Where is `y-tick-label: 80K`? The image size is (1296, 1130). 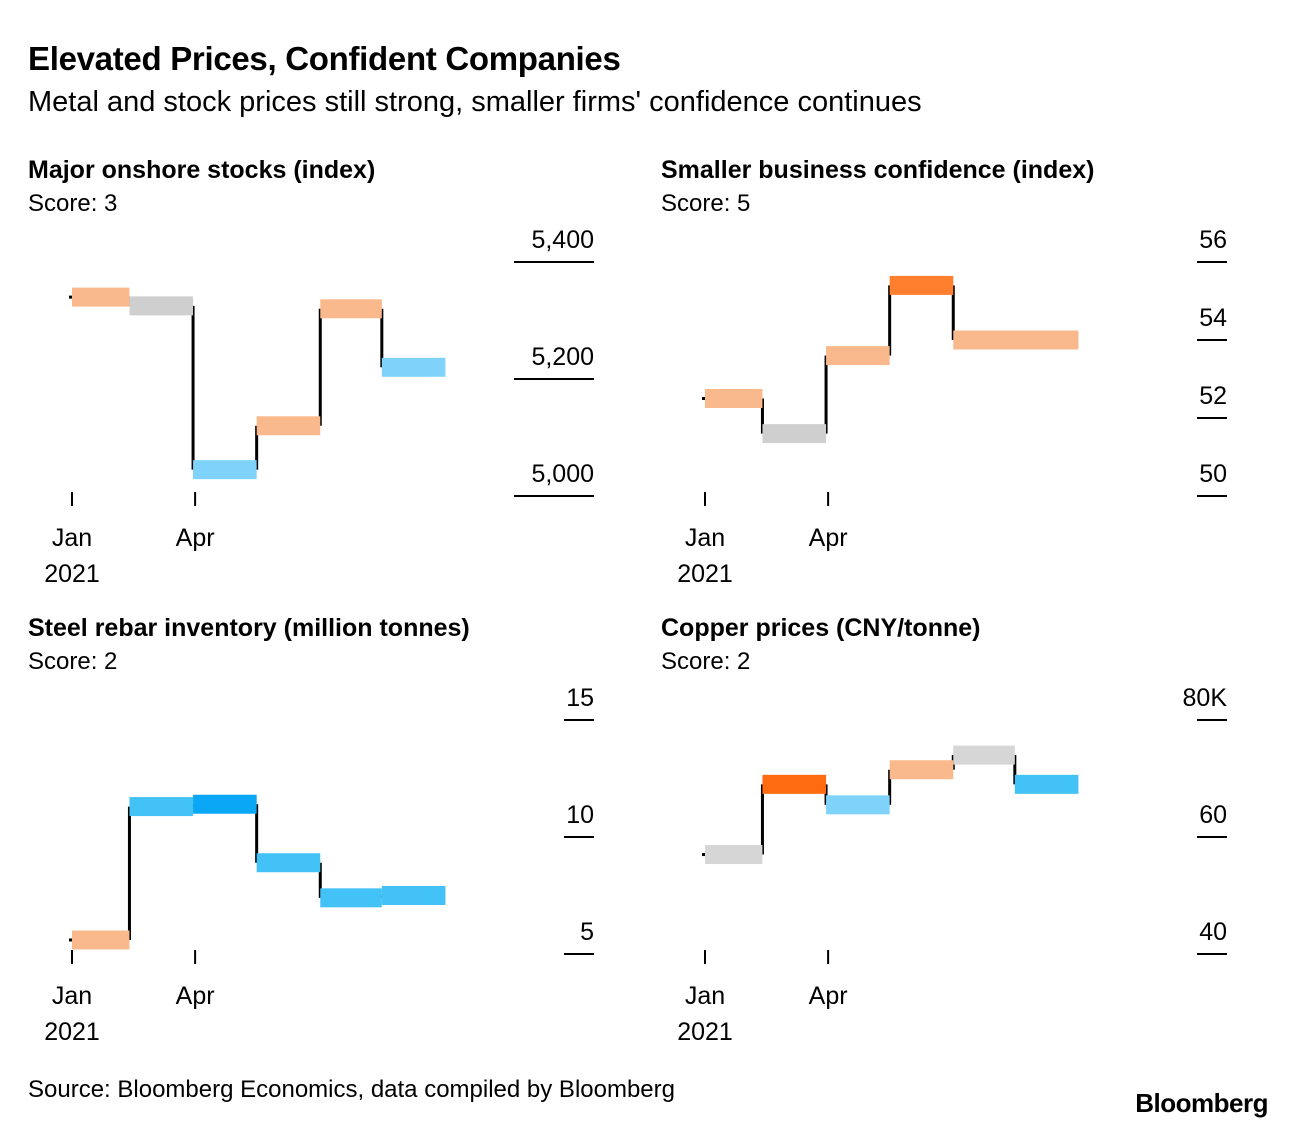
y-tick-label: 80K is located at coordinates (1205, 698).